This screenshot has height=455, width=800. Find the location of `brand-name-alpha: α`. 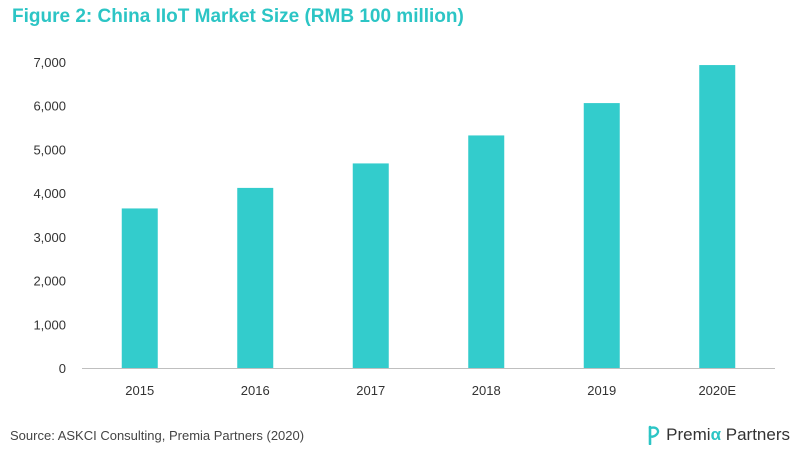

brand-name-alpha: α is located at coordinates (716, 434).